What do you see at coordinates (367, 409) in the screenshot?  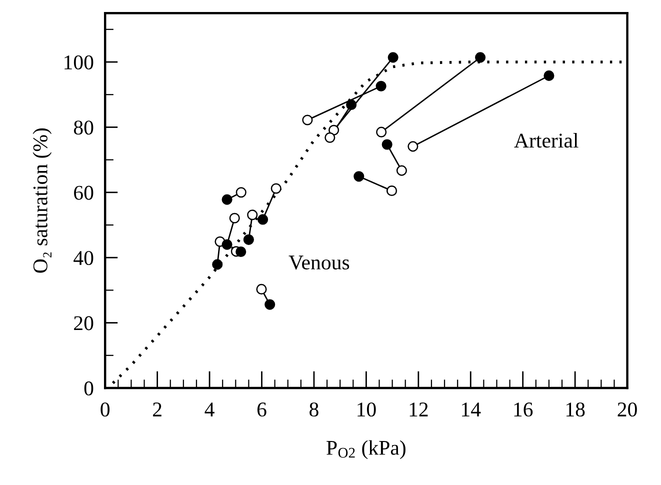 I see `x-tick-label: 10` at bounding box center [367, 409].